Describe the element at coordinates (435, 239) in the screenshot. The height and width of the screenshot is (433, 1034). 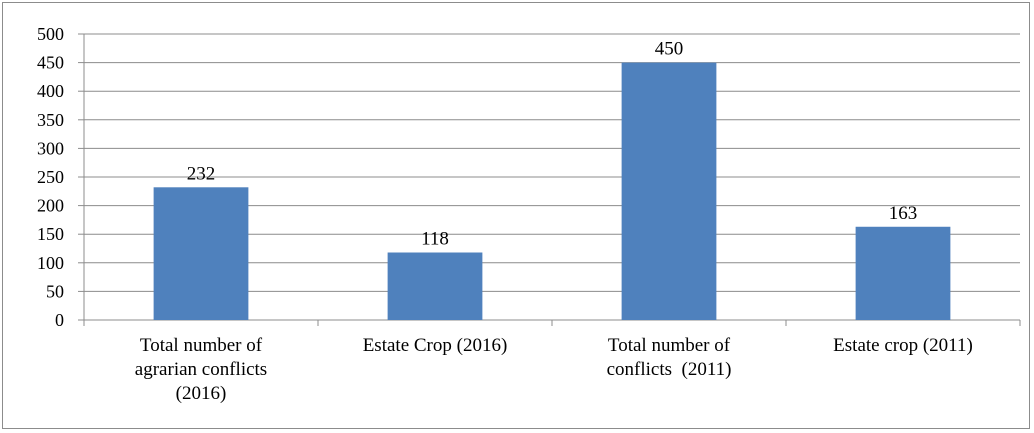
I see `data-label: 118` at that location.